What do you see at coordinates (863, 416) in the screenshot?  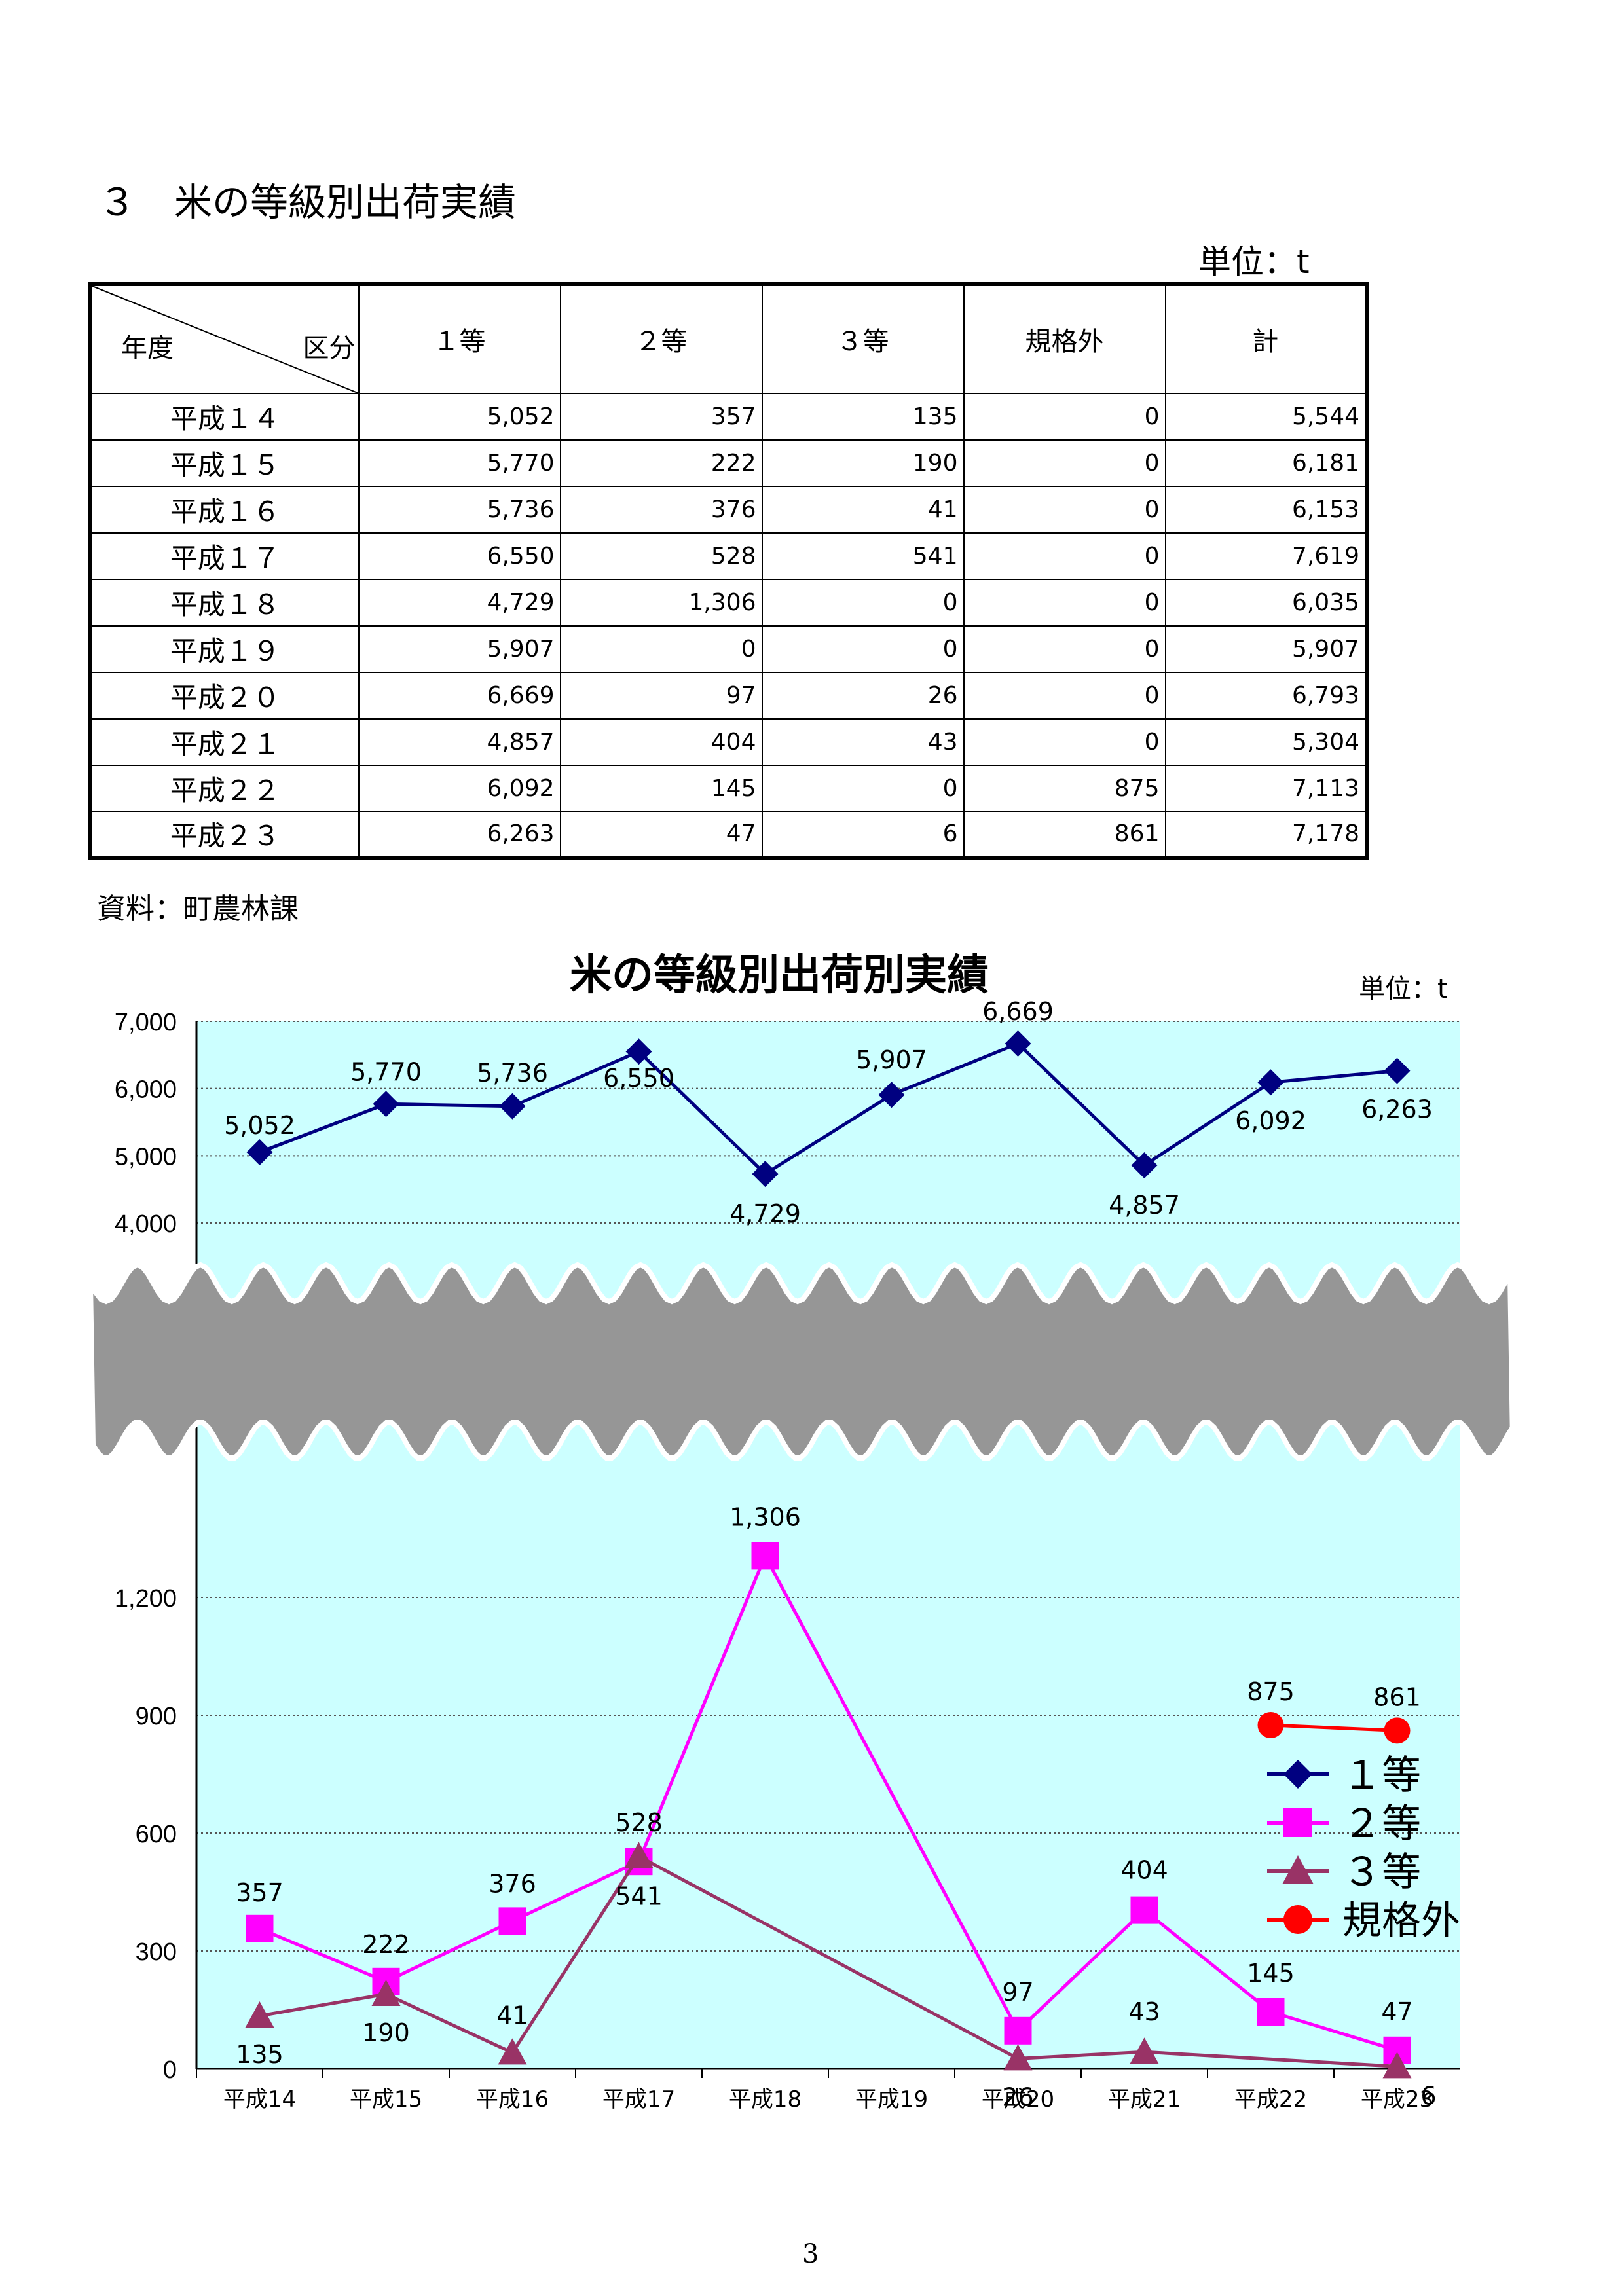 I see `value-cell: 135` at bounding box center [863, 416].